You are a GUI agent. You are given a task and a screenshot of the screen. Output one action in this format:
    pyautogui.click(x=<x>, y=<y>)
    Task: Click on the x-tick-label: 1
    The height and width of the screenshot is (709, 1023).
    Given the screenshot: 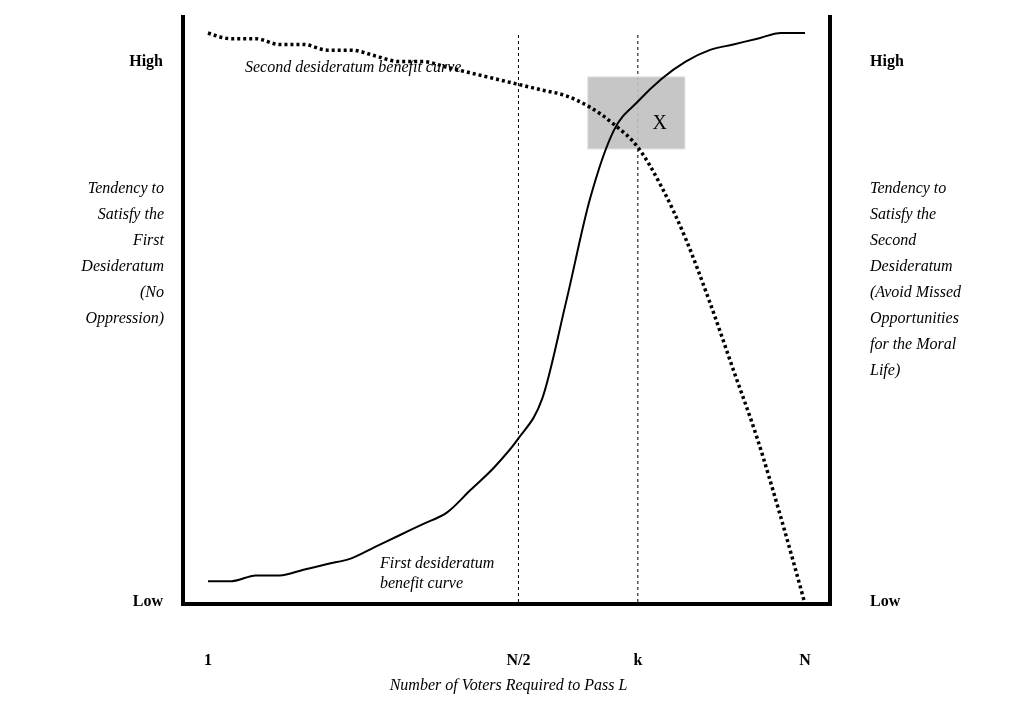 What is the action you would take?
    pyautogui.click(x=208, y=659)
    